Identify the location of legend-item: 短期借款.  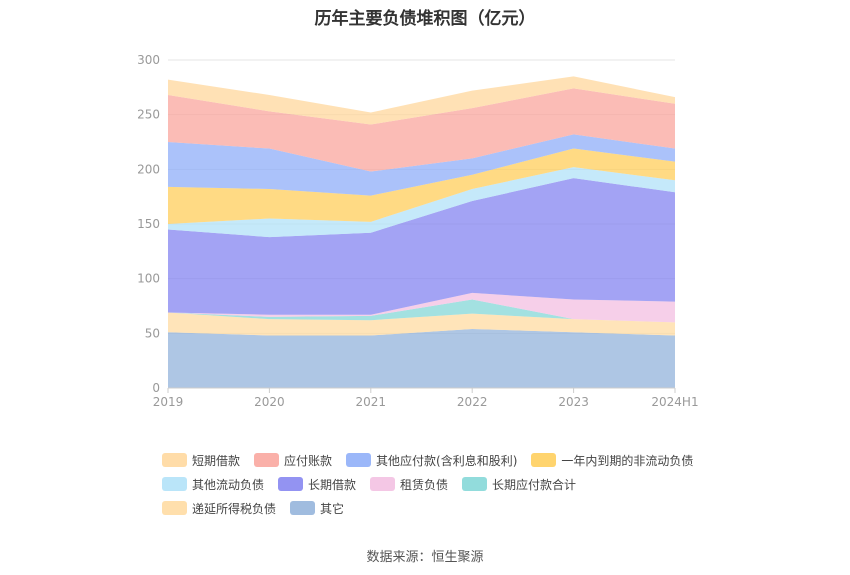
(201, 460).